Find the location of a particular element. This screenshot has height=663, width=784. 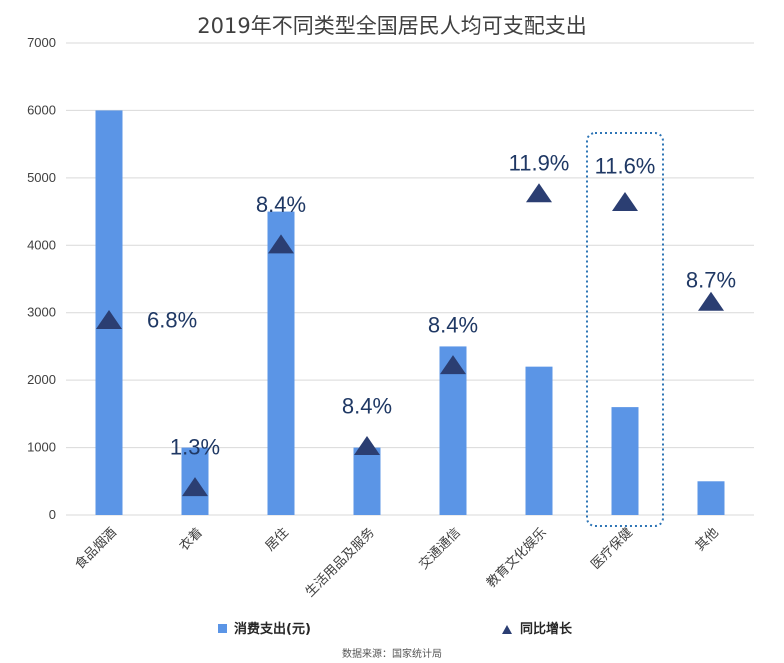

y-tick-label: 3000 is located at coordinates (41, 312).